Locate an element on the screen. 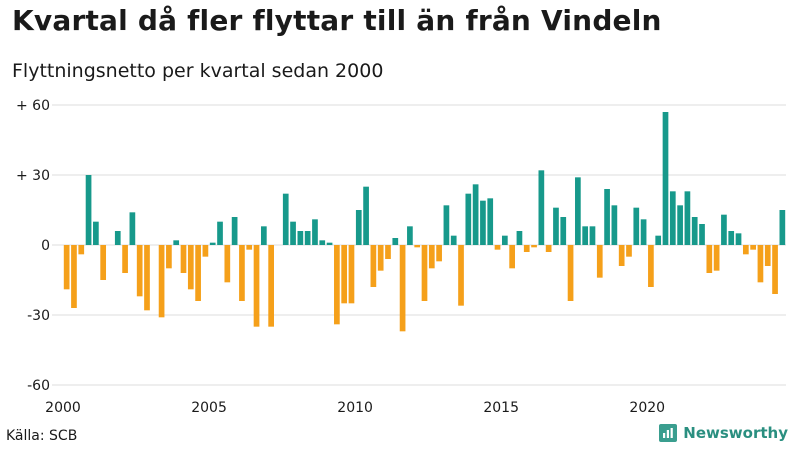  y-tick-label: + 30 is located at coordinates (33, 176).